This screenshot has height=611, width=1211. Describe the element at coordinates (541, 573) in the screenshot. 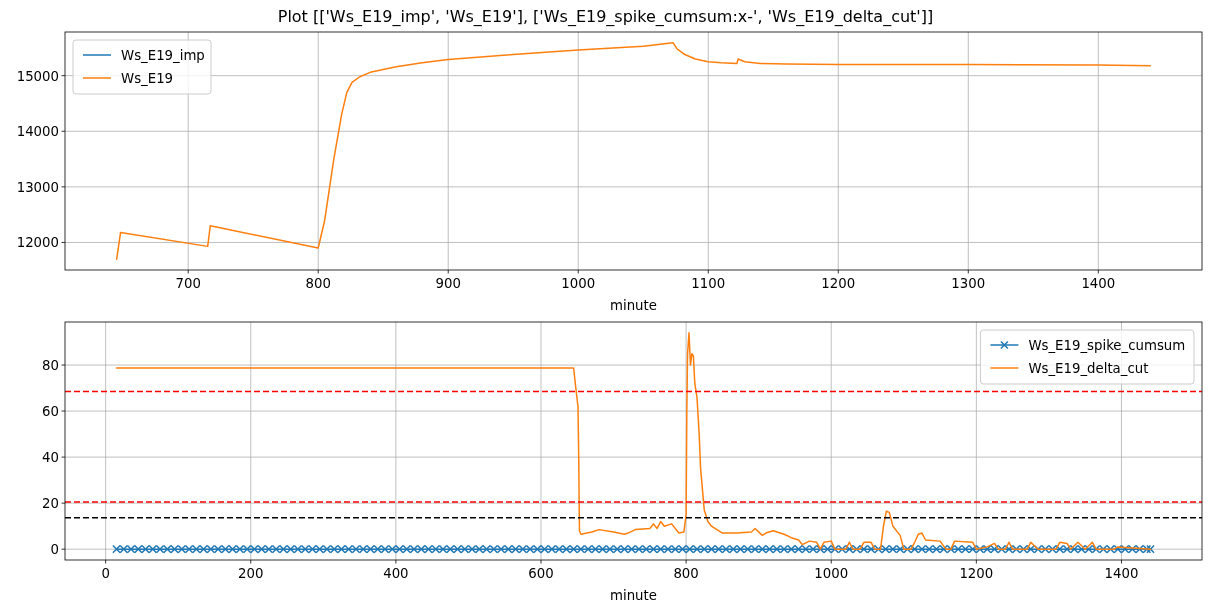

I see `x-tick-label: 600` at that location.